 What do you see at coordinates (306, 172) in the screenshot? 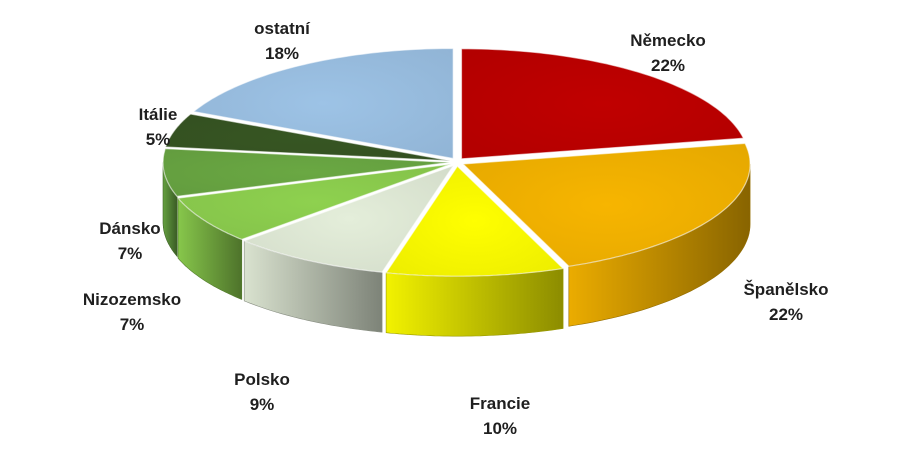
I see `pie-slice-dansko` at bounding box center [306, 172].